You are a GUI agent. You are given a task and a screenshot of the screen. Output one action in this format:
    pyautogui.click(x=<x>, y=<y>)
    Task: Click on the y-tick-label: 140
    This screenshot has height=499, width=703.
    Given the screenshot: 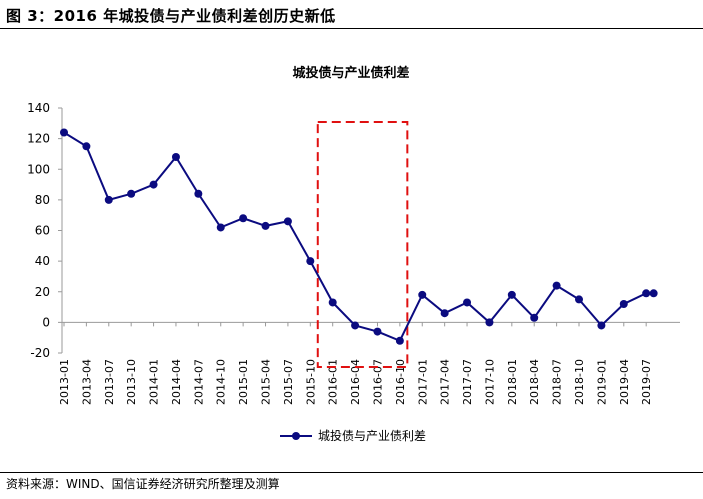 What is the action you would take?
    pyautogui.click(x=38, y=108)
    